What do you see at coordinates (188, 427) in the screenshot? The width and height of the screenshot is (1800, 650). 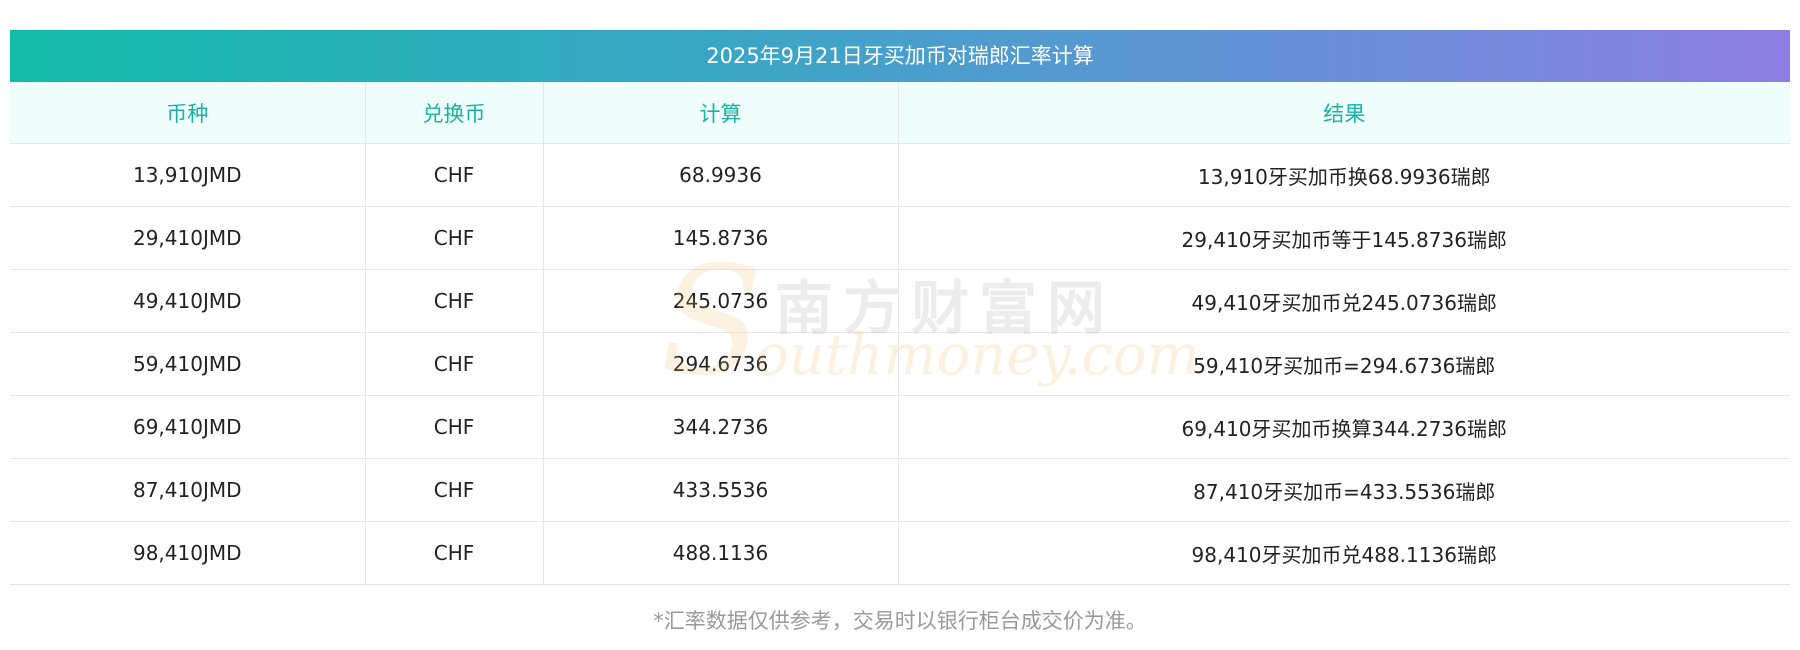 I see `cell-currency: 69,410JMD` at bounding box center [188, 427].